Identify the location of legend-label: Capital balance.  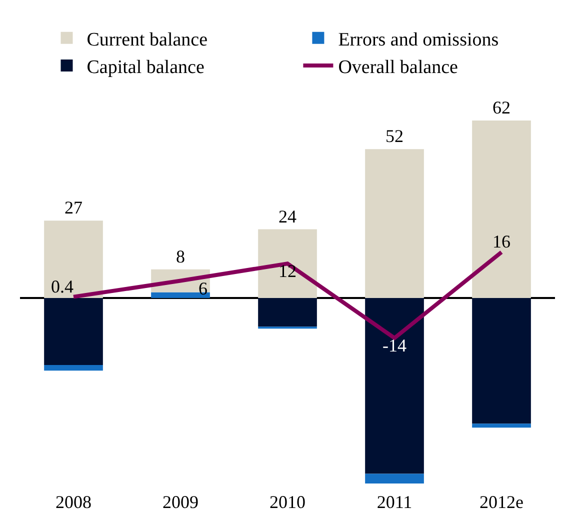
(145, 67).